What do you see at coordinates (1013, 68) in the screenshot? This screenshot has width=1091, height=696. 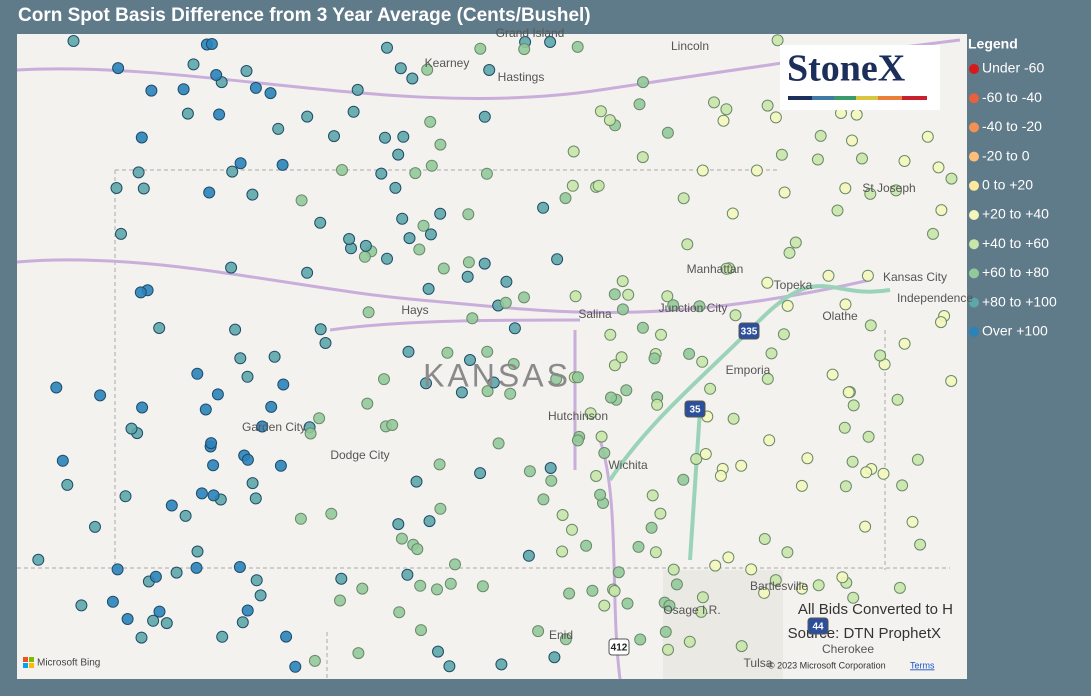 I see `legend-label: Under -60` at bounding box center [1013, 68].